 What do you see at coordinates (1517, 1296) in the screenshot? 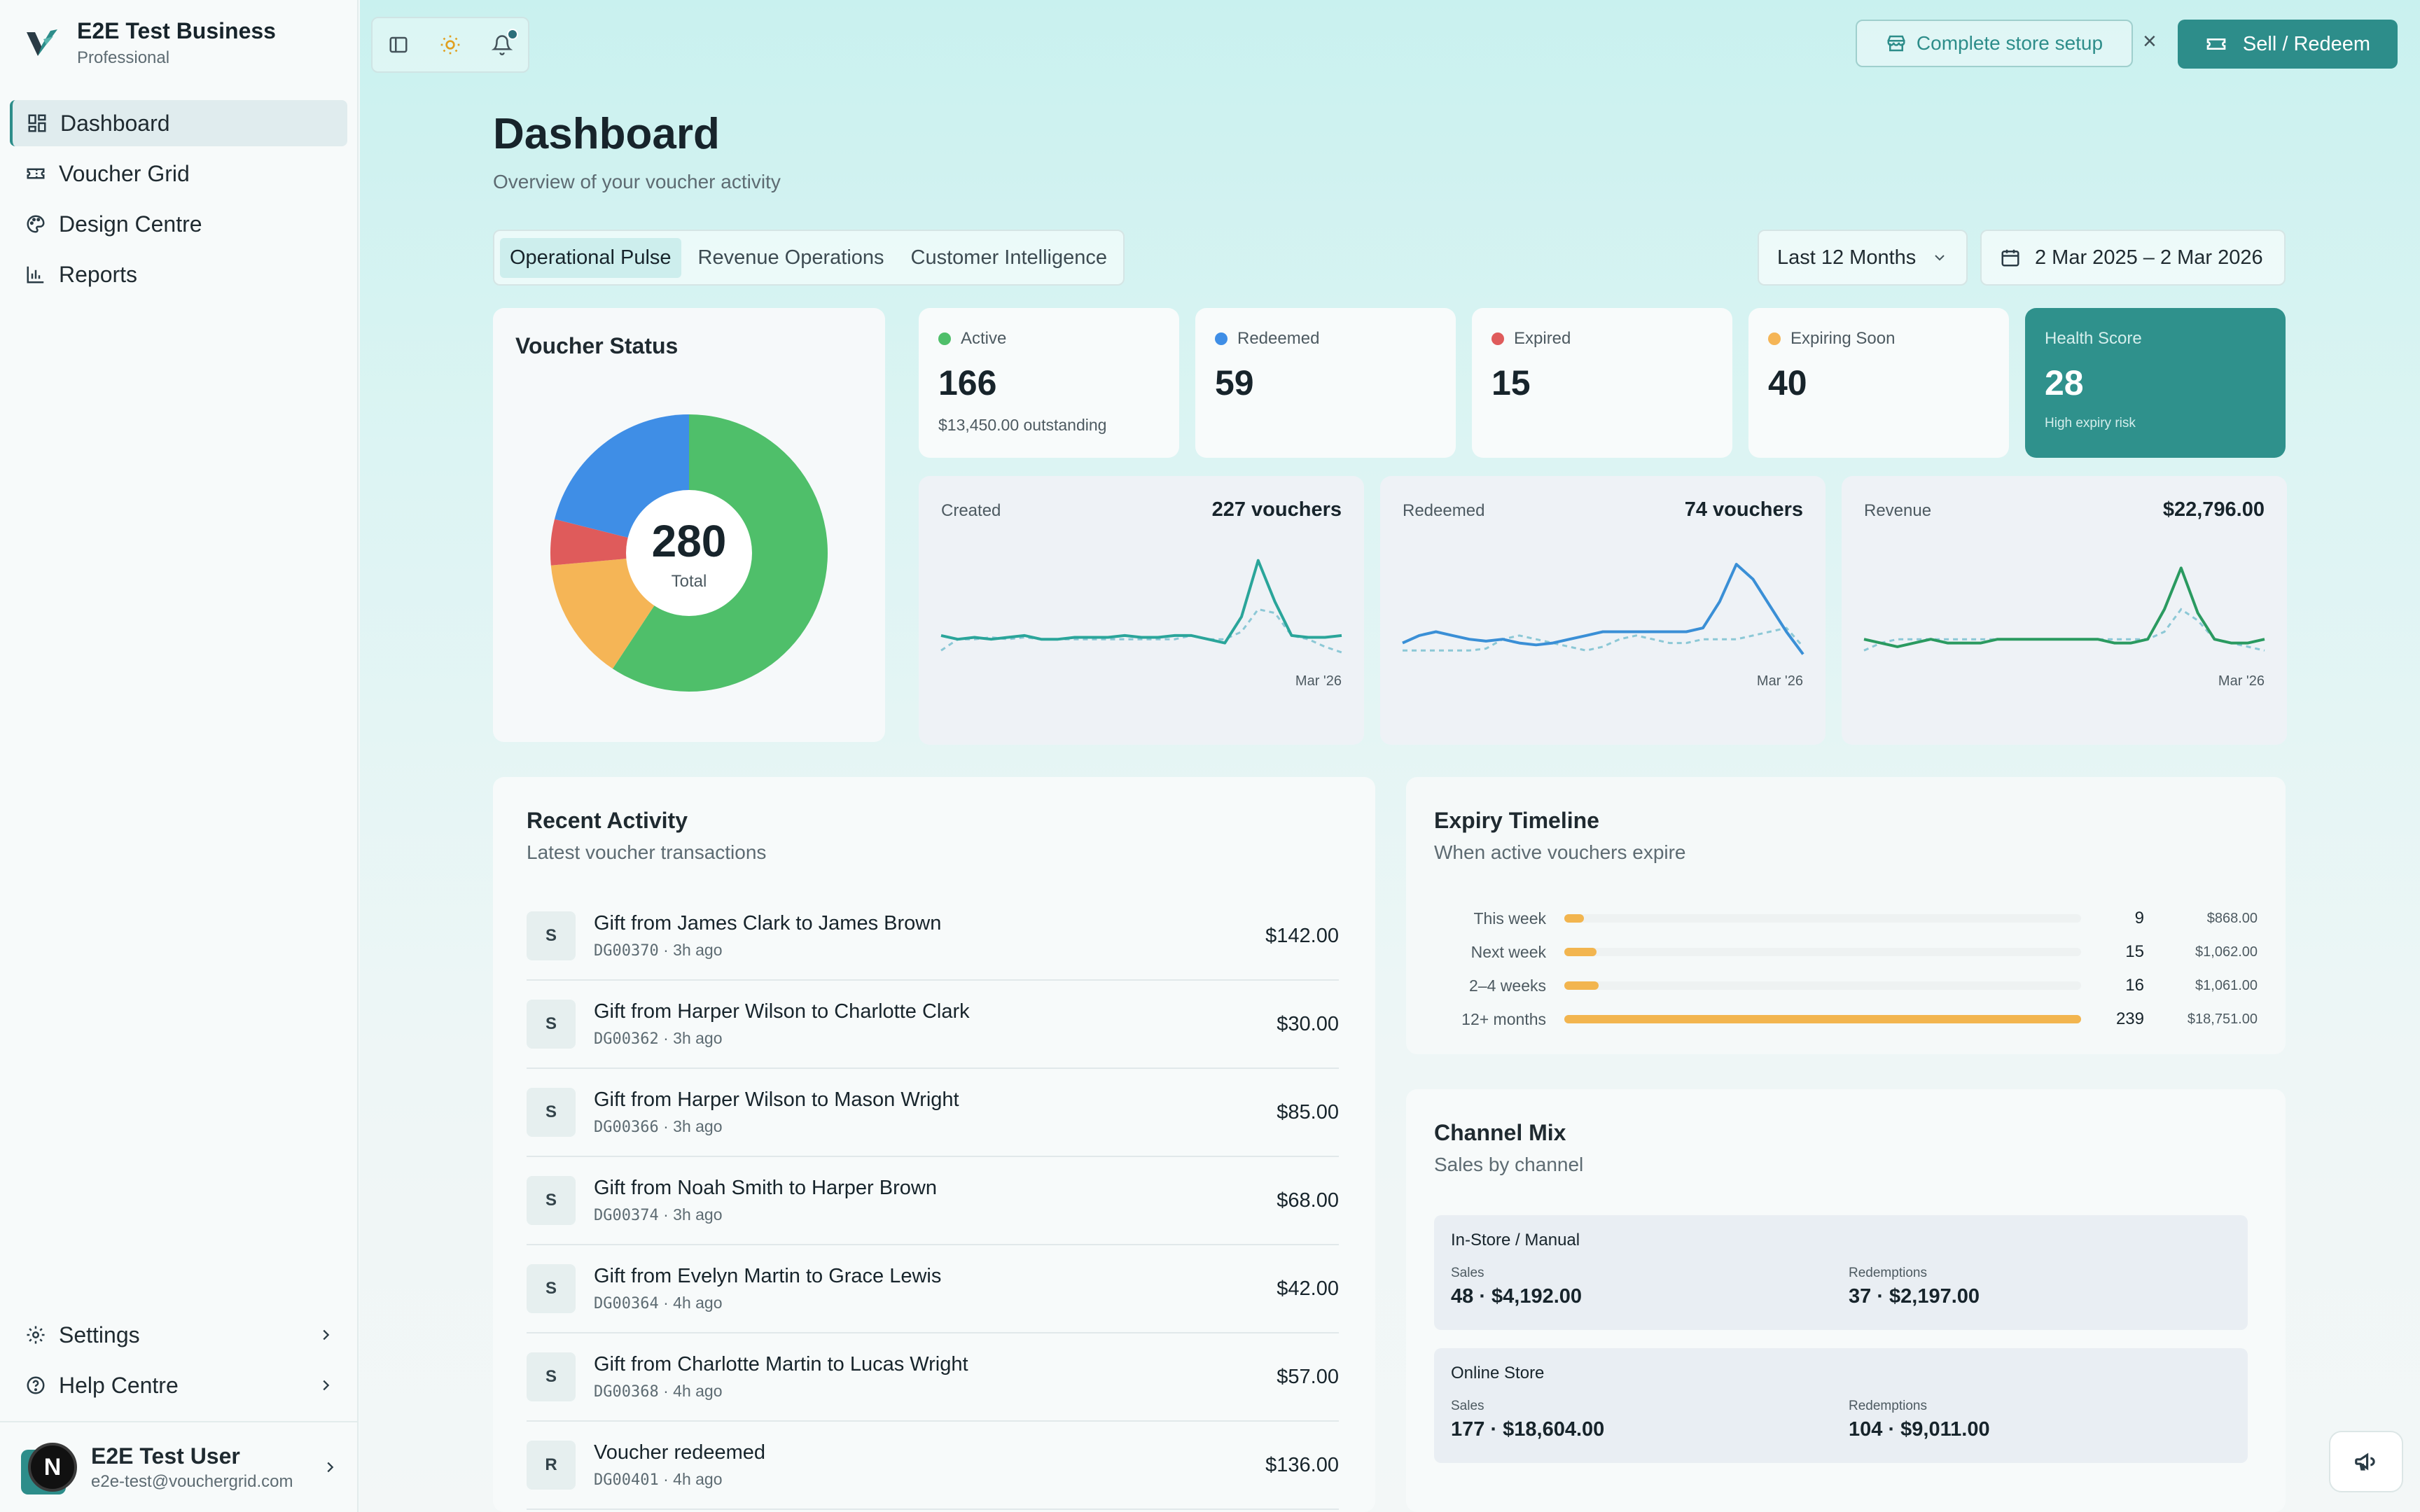
I see `sales-value: 48 · $4,192.00` at bounding box center [1517, 1296].